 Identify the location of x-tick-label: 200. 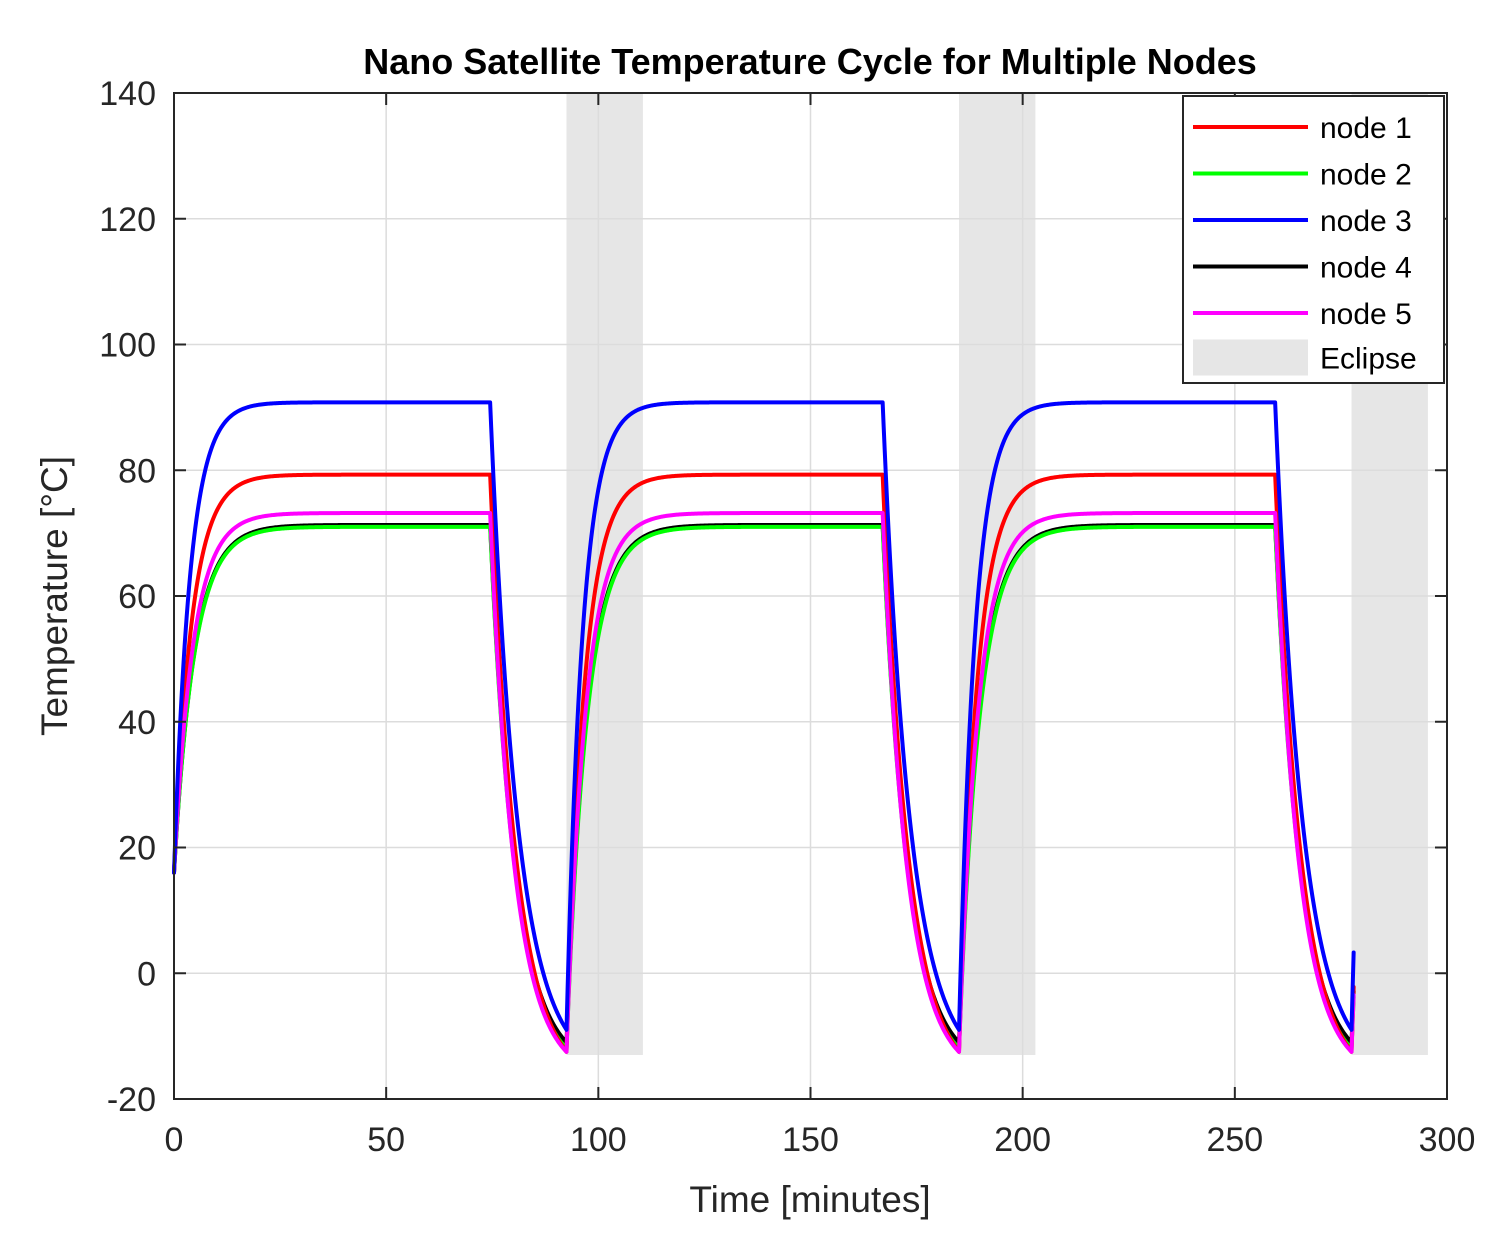
(1022, 1140).